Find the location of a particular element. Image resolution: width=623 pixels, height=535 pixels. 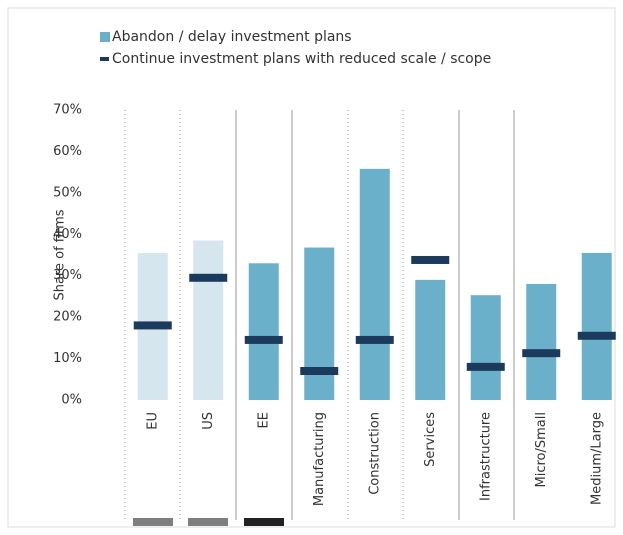

y-tick-label: 40% is located at coordinates (67, 234).